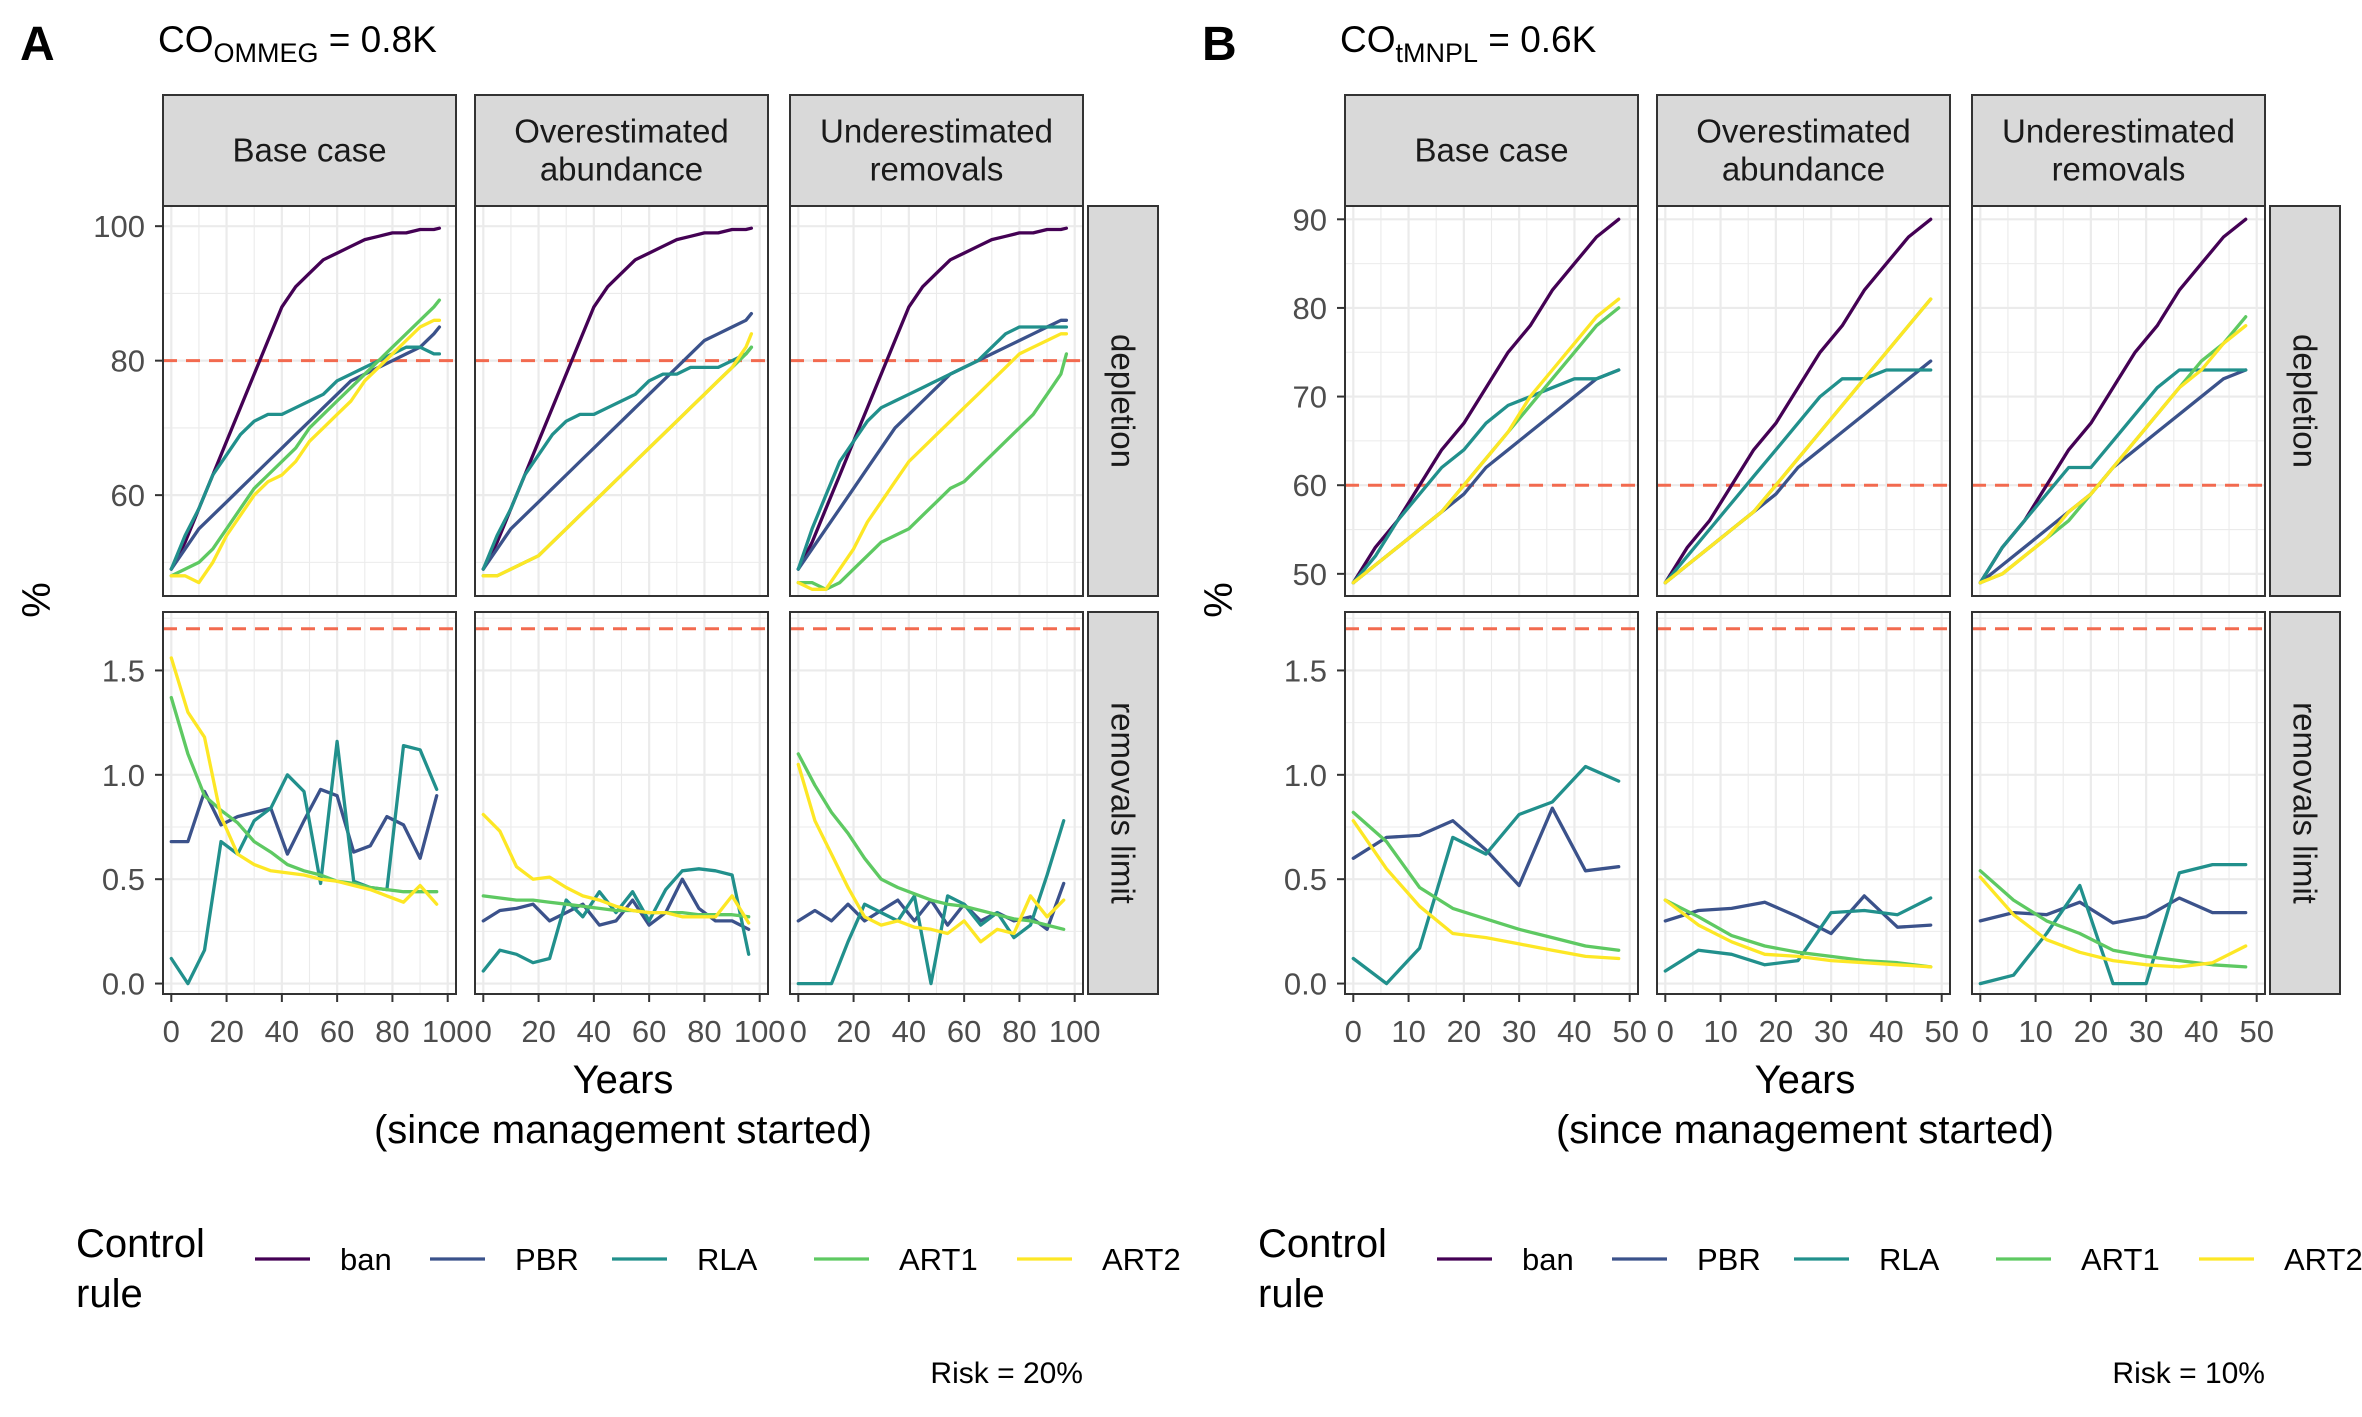 Image resolution: width=2362 pixels, height=1417 pixels. What do you see at coordinates (1141, 1259) in the screenshot?
I see `legend-label-art2: ART2` at bounding box center [1141, 1259].